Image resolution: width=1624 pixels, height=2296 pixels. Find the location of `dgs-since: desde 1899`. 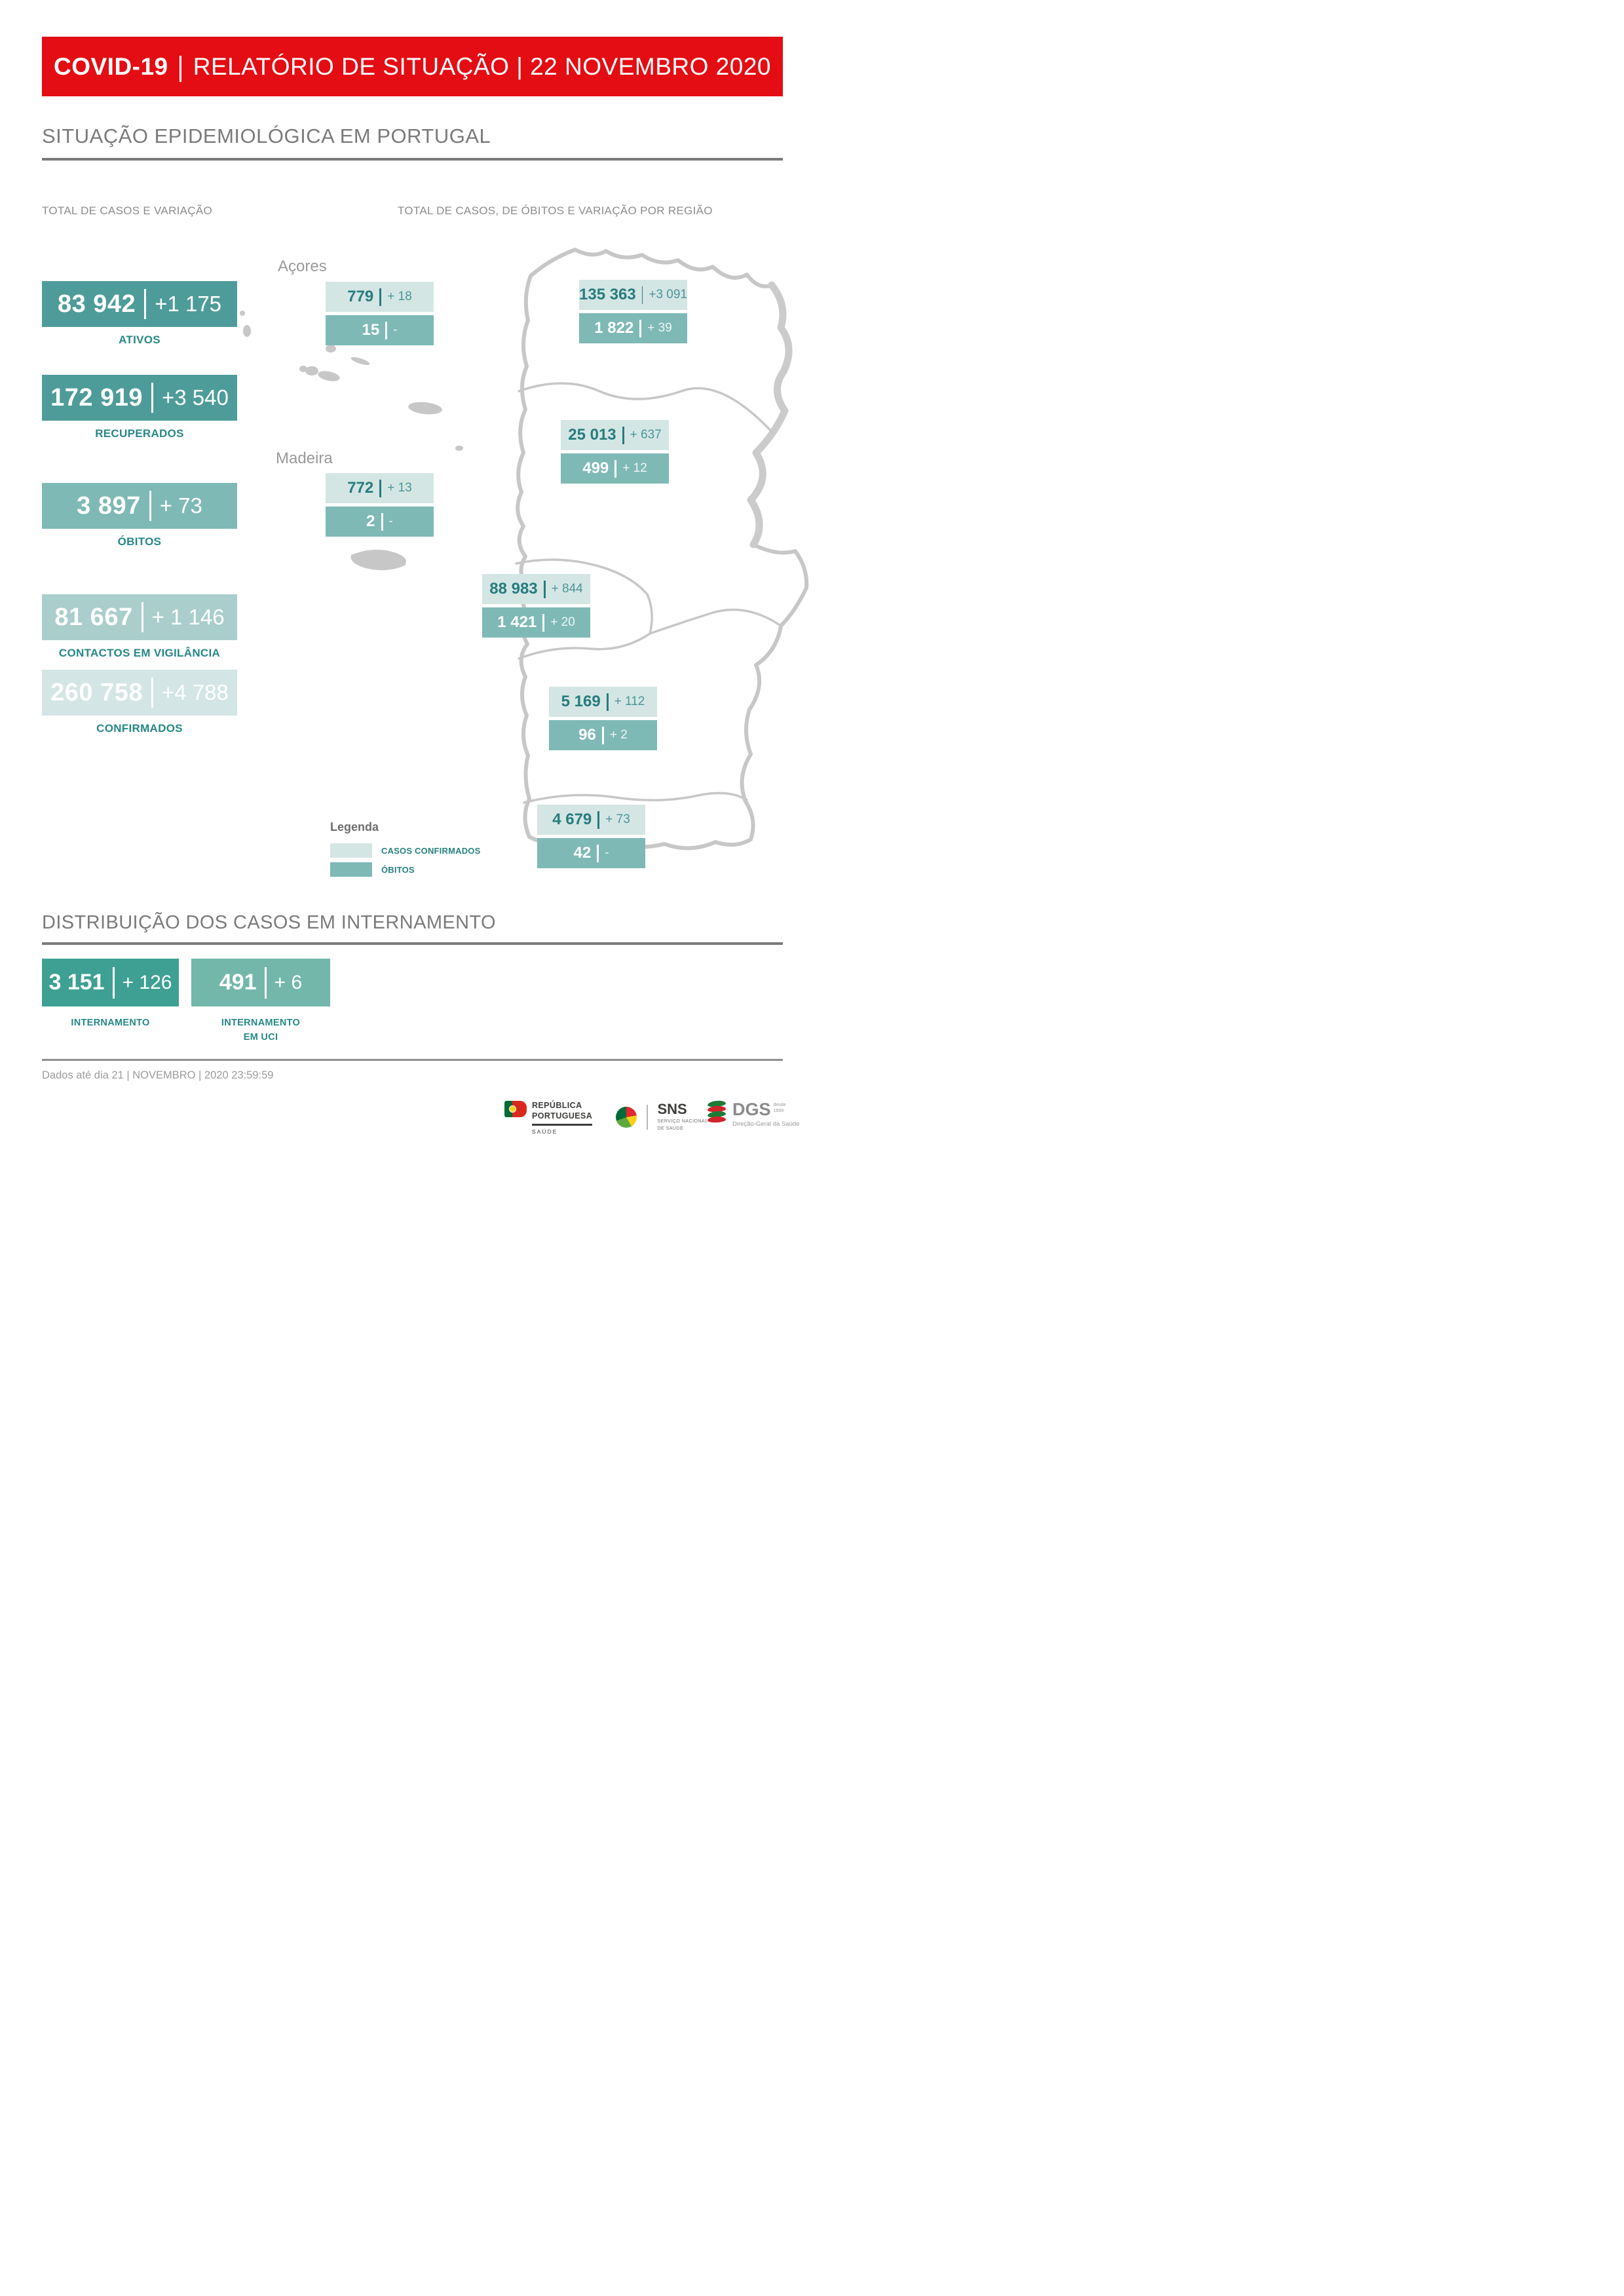

dgs-since: desde 1899 is located at coordinates (780, 1108).